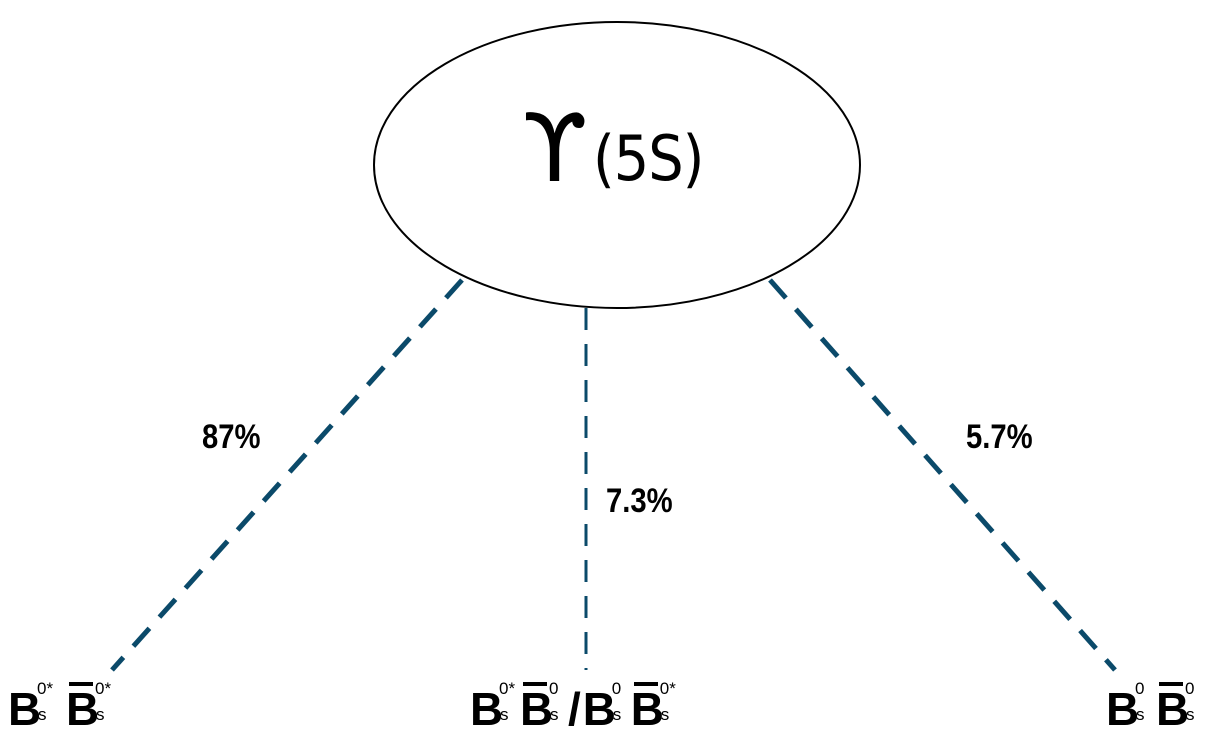  I want to click on decay-products-middle: B 0* s B 0 s / B 0 s B 0* s, so click(573, 709).